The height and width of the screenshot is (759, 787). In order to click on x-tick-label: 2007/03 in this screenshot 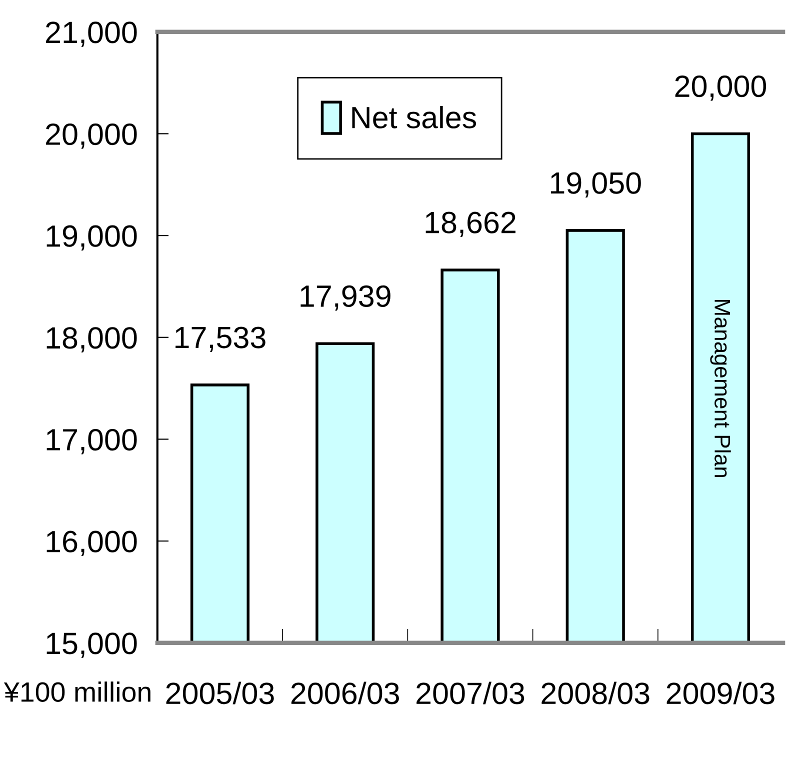, I will do `click(470, 693)`.